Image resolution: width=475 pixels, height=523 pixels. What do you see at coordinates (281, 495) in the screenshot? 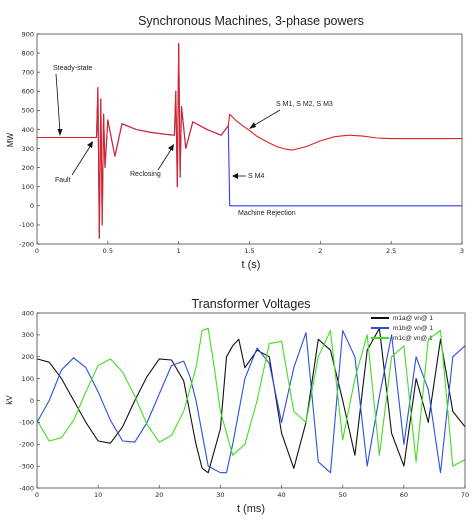
I see `c2-x-tick-label: 40` at bounding box center [281, 495].